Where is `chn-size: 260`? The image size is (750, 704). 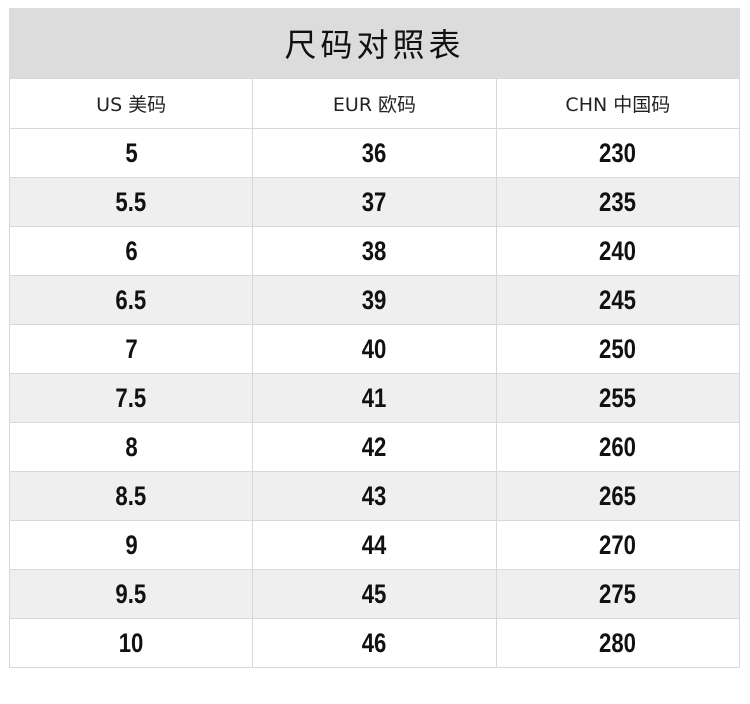 chn-size: 260 is located at coordinates (618, 446).